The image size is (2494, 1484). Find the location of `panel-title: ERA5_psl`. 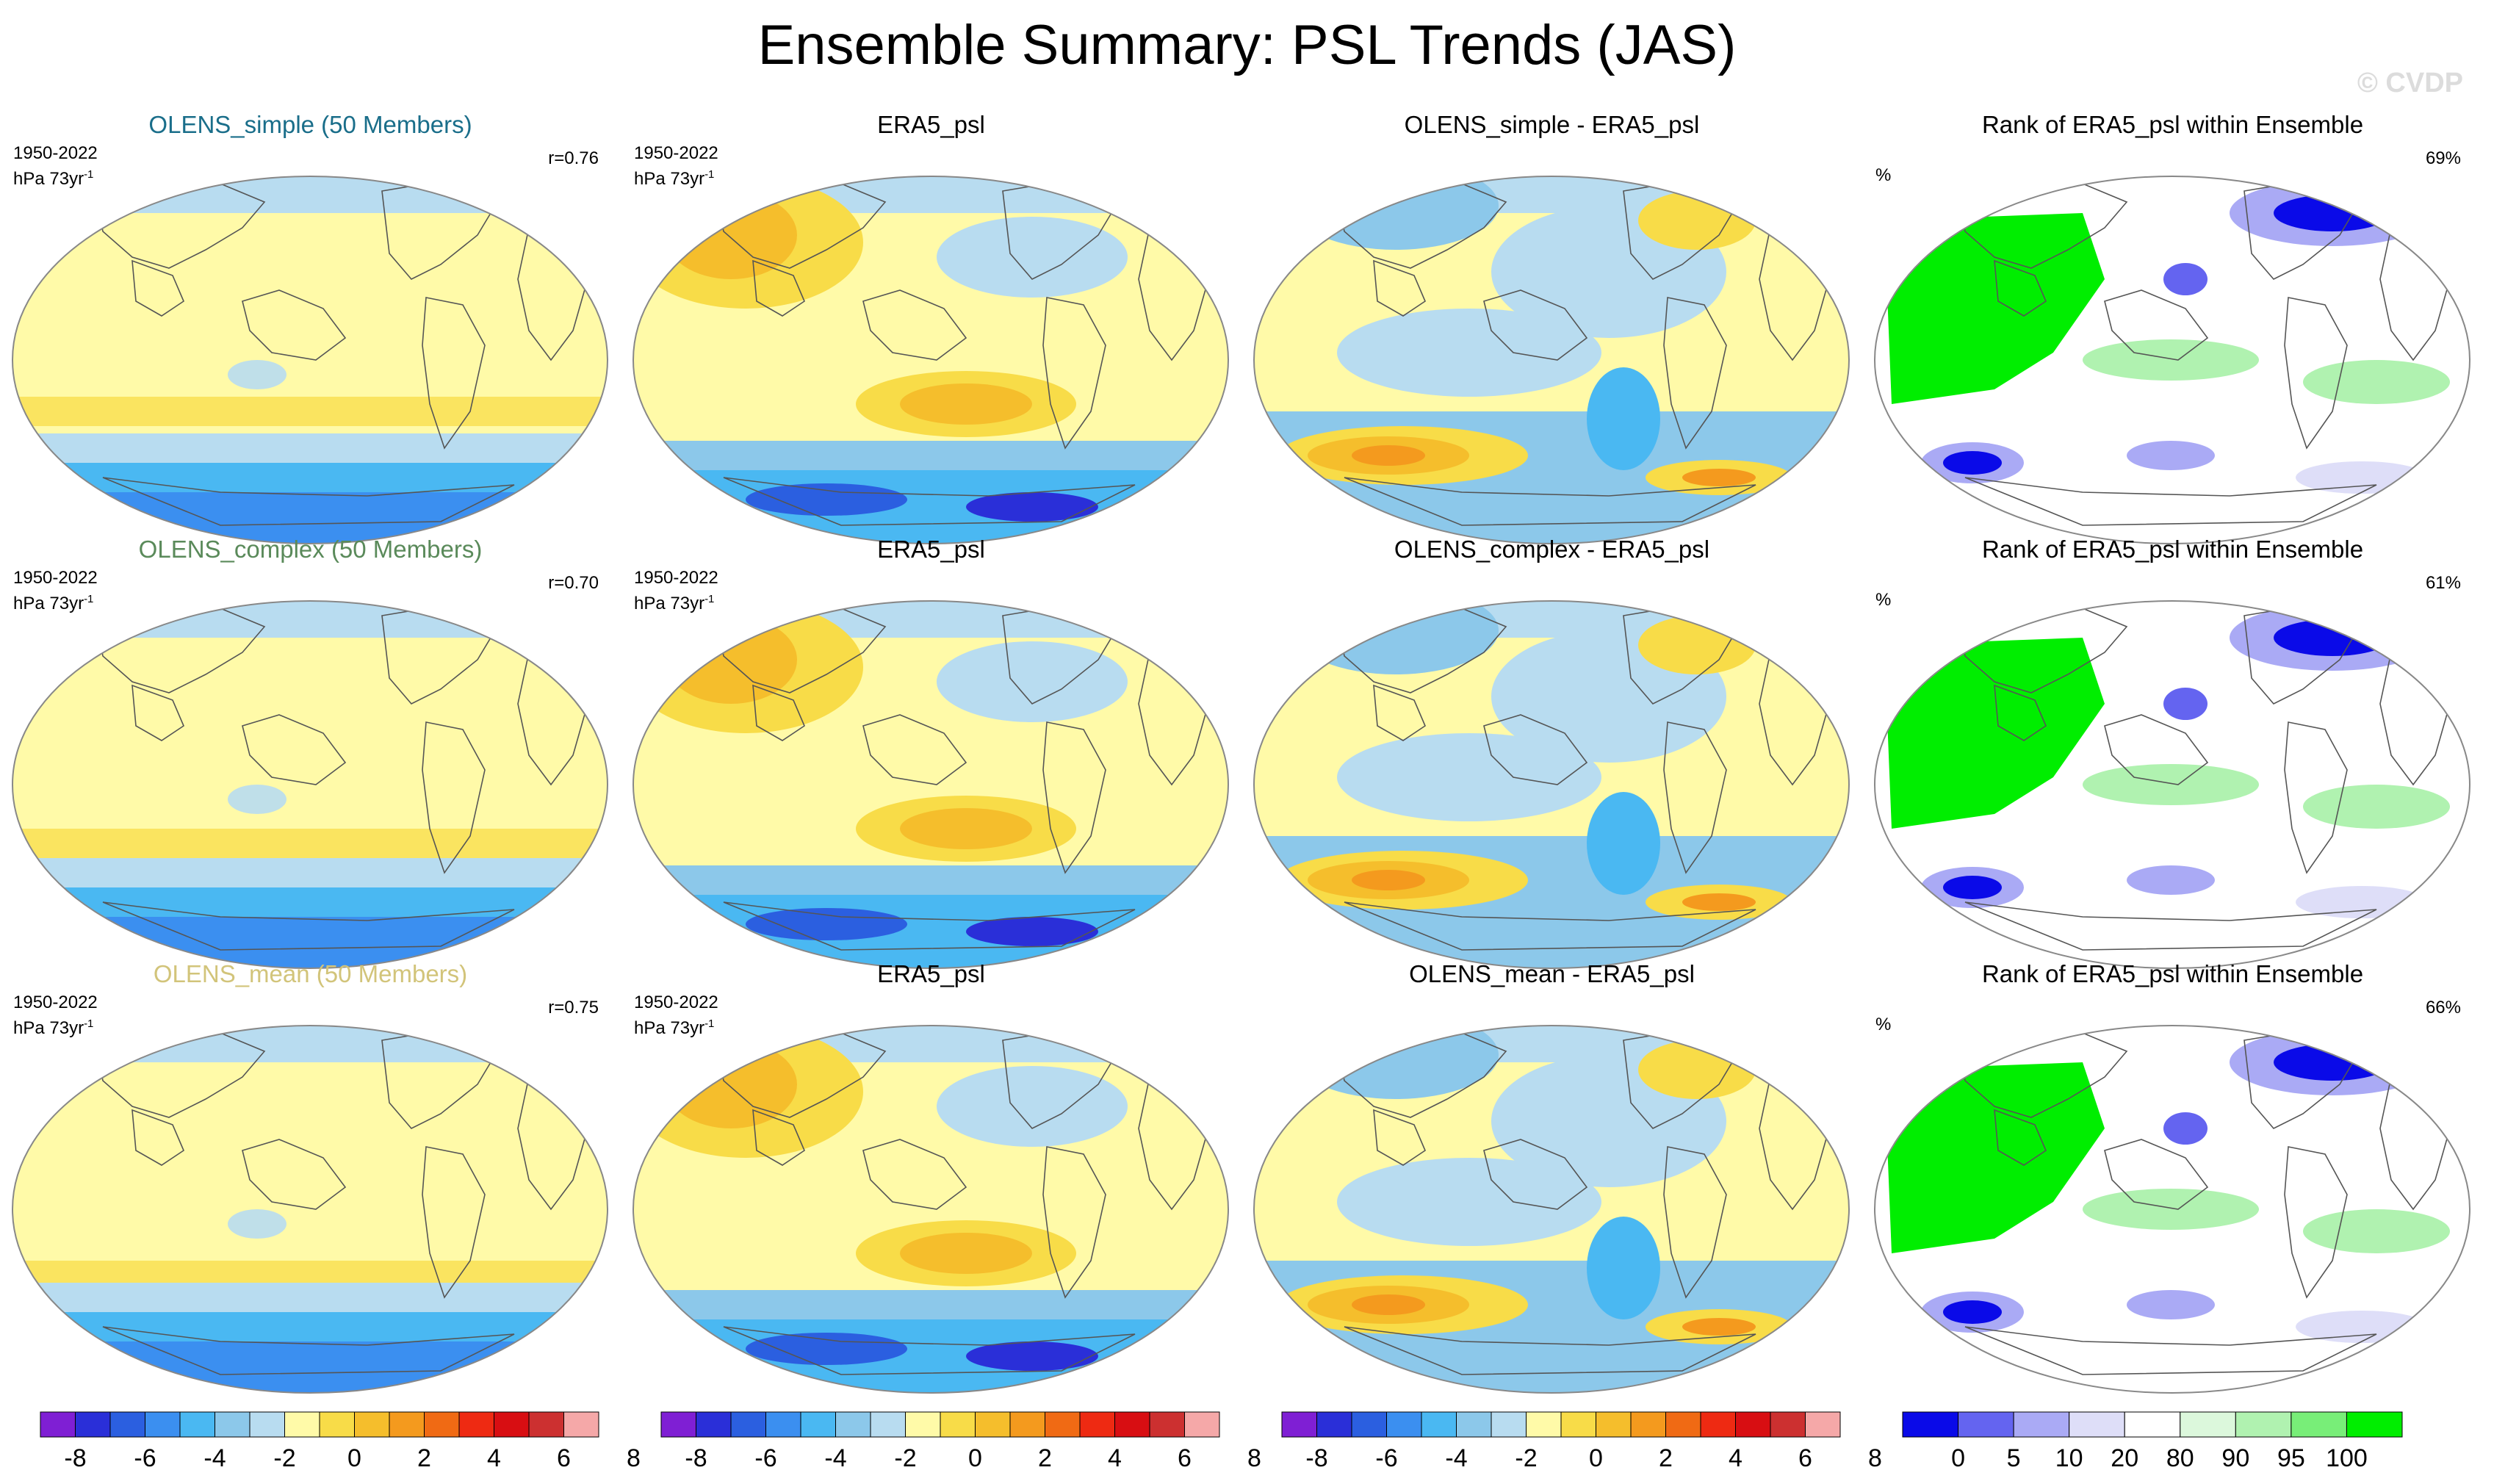

panel-title: ERA5_psl is located at coordinates (931, 973).